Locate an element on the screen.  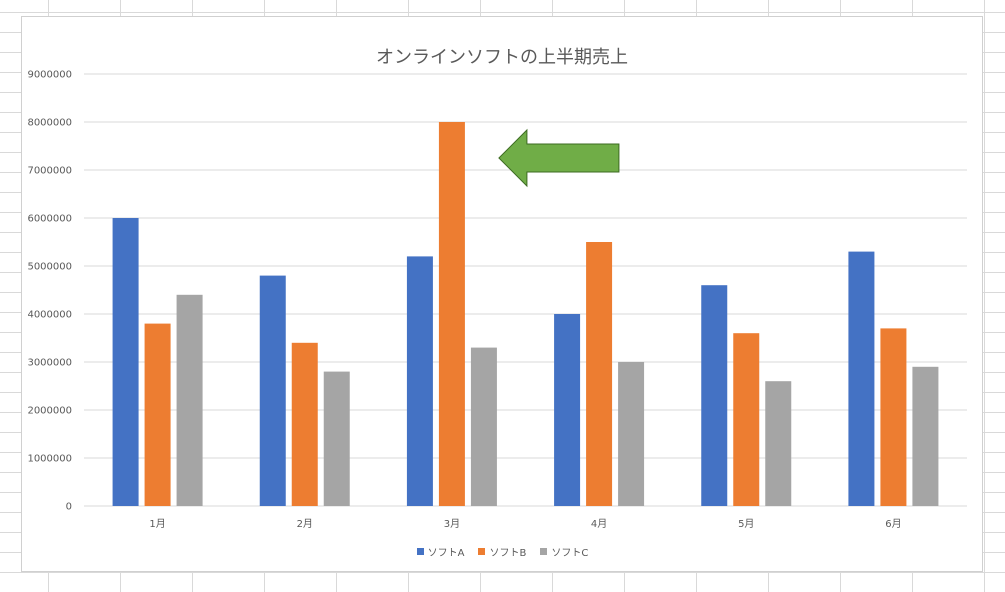
y-tick-label: 8000000 is located at coordinates (49, 123).